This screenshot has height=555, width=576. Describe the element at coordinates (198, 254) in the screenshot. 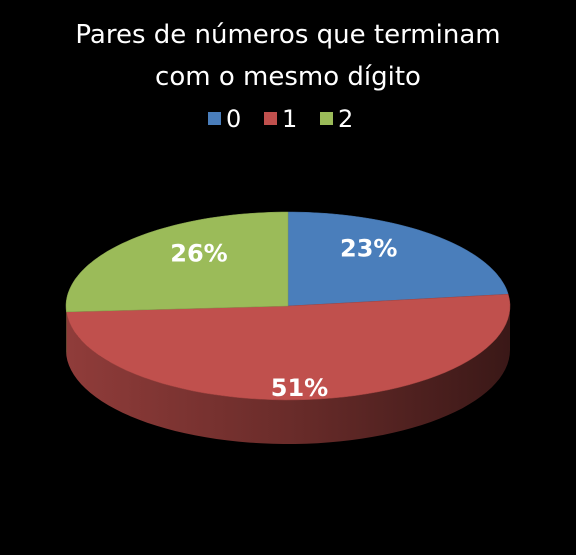

I see `data-label: 26%` at that location.